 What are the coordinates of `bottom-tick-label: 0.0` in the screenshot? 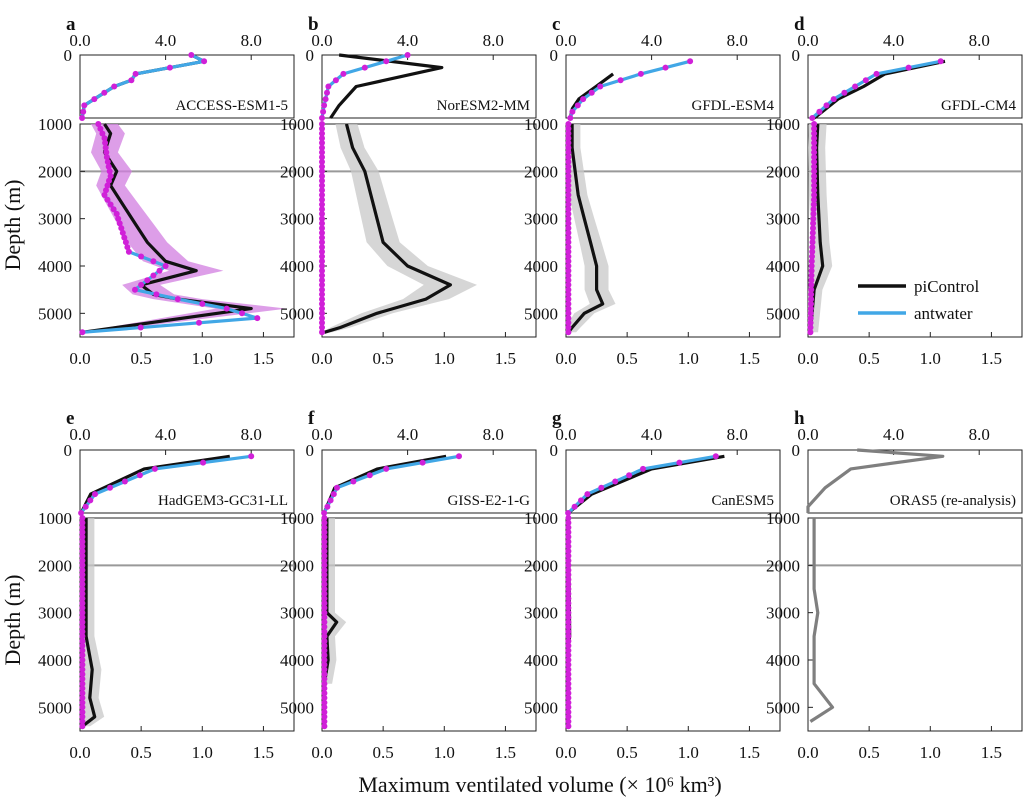 It's located at (321, 752).